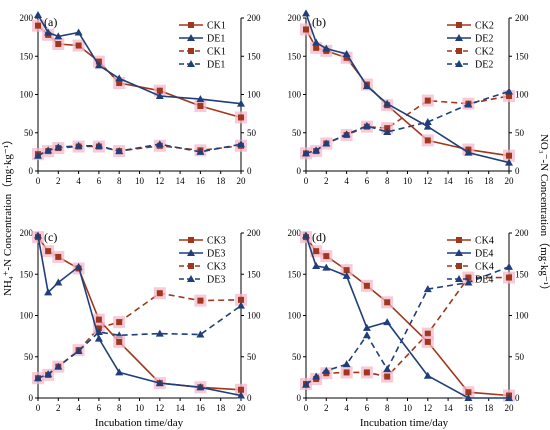 This screenshot has height=430, width=550. I want to click on series-line-ck3-no3, so click(139, 335).